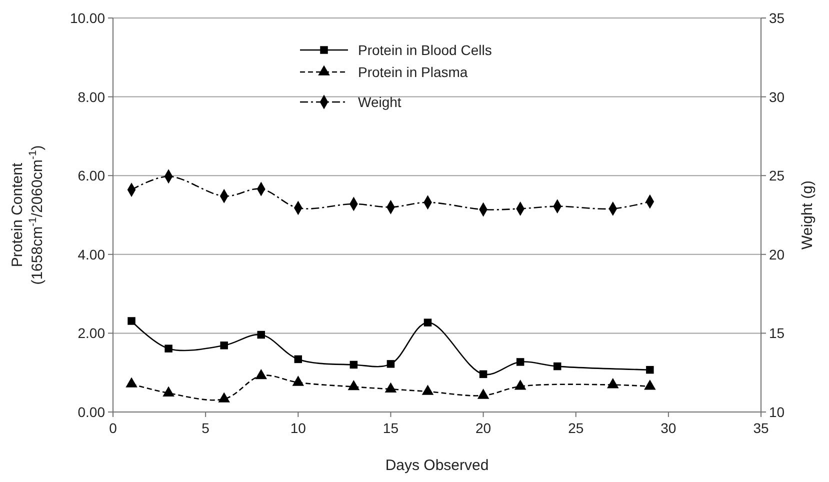 Image resolution: width=829 pixels, height=482 pixels. Describe the element at coordinates (777, 412) in the screenshot. I see `y2-tick-label: 10` at that location.